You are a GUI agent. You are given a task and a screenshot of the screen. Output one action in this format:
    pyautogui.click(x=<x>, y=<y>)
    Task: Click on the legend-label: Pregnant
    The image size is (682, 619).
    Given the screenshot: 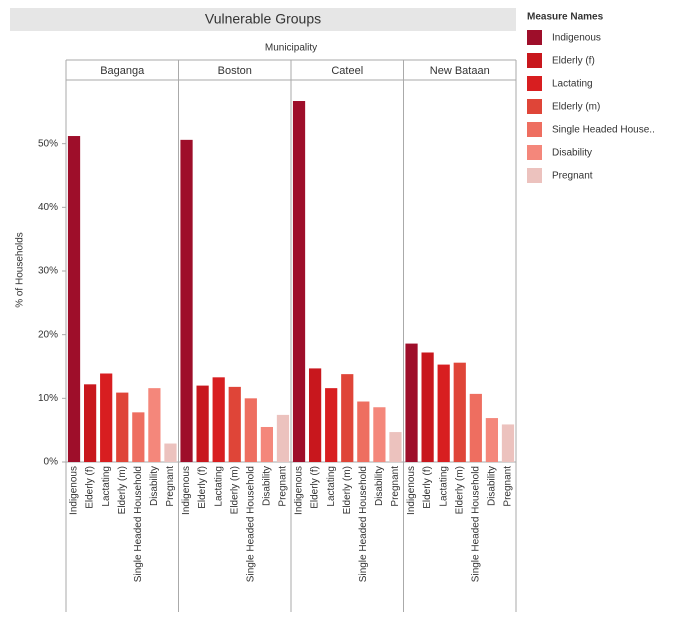 What is the action you would take?
    pyautogui.click(x=572, y=176)
    